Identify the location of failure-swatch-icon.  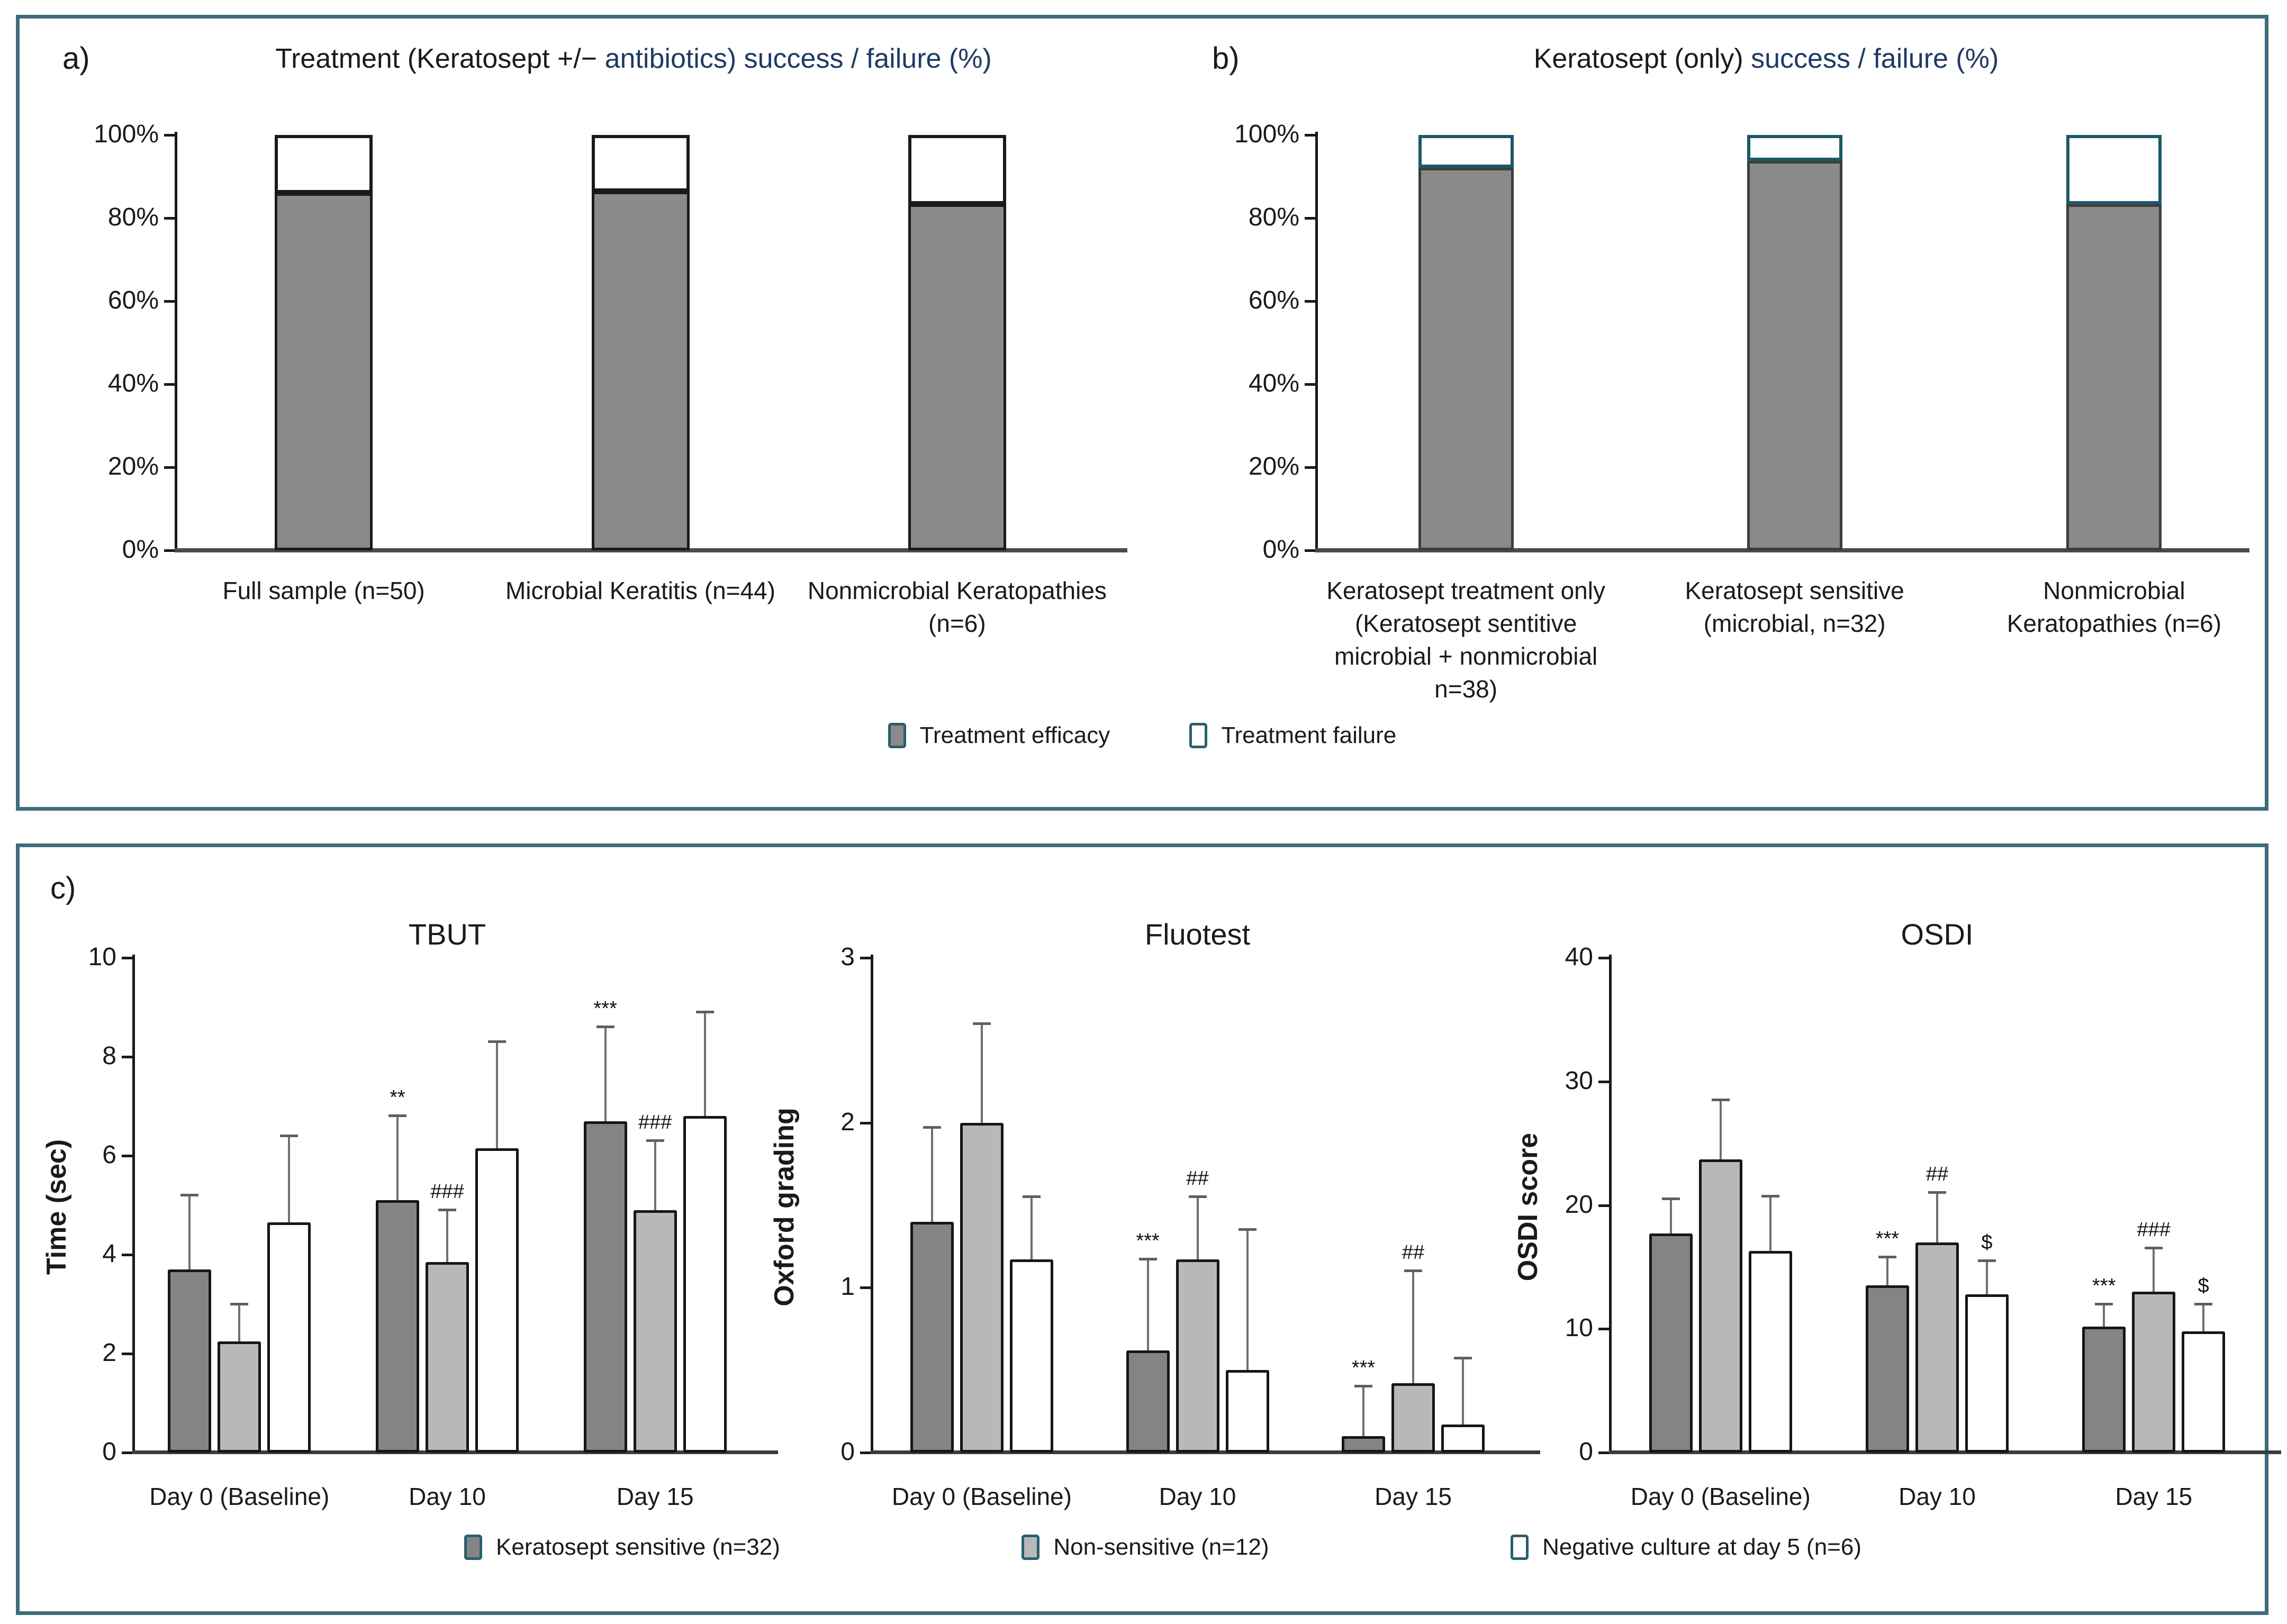
(1198, 736).